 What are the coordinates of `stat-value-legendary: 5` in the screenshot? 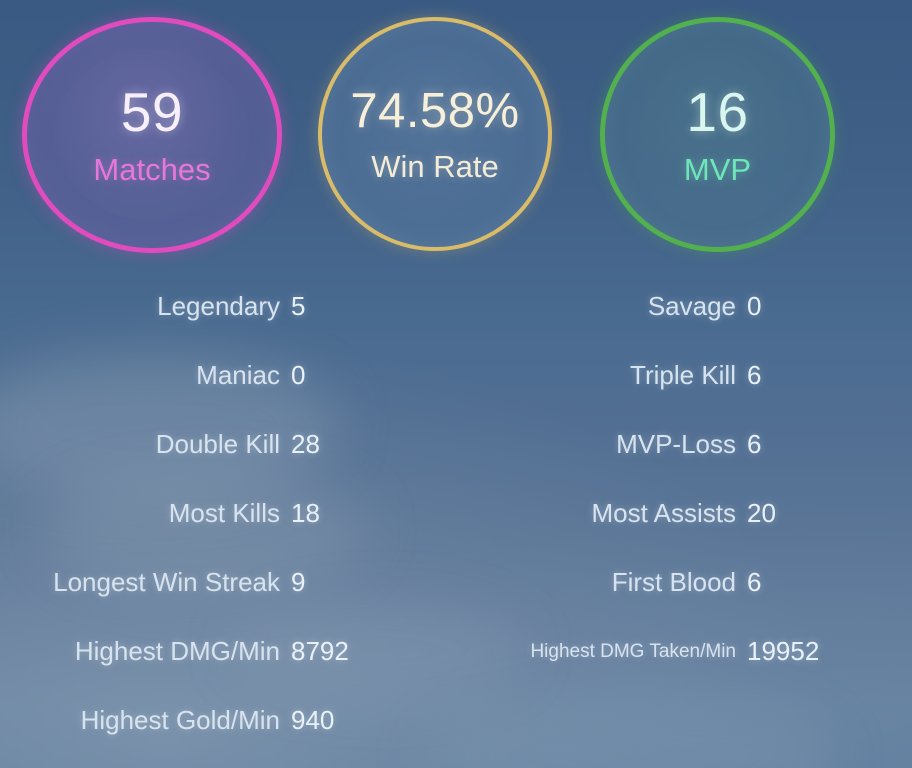 It's located at (298, 306).